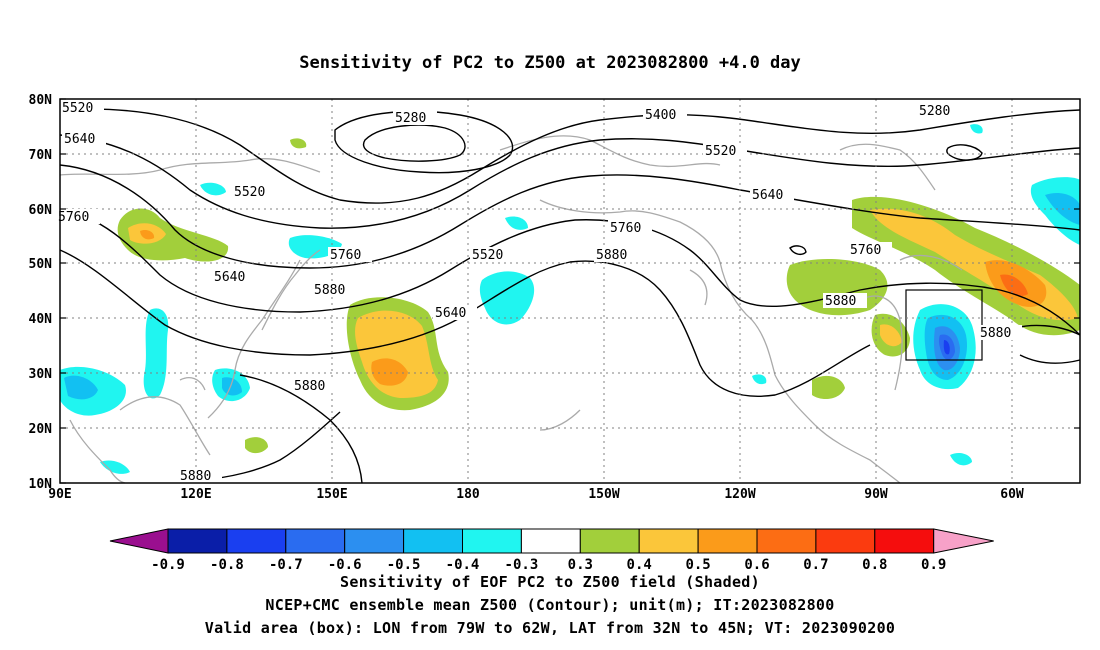 This screenshot has height=650, width=1100. What do you see at coordinates (522, 565) in the screenshot?
I see `colorbar-tick-label: -0.3` at bounding box center [522, 565].